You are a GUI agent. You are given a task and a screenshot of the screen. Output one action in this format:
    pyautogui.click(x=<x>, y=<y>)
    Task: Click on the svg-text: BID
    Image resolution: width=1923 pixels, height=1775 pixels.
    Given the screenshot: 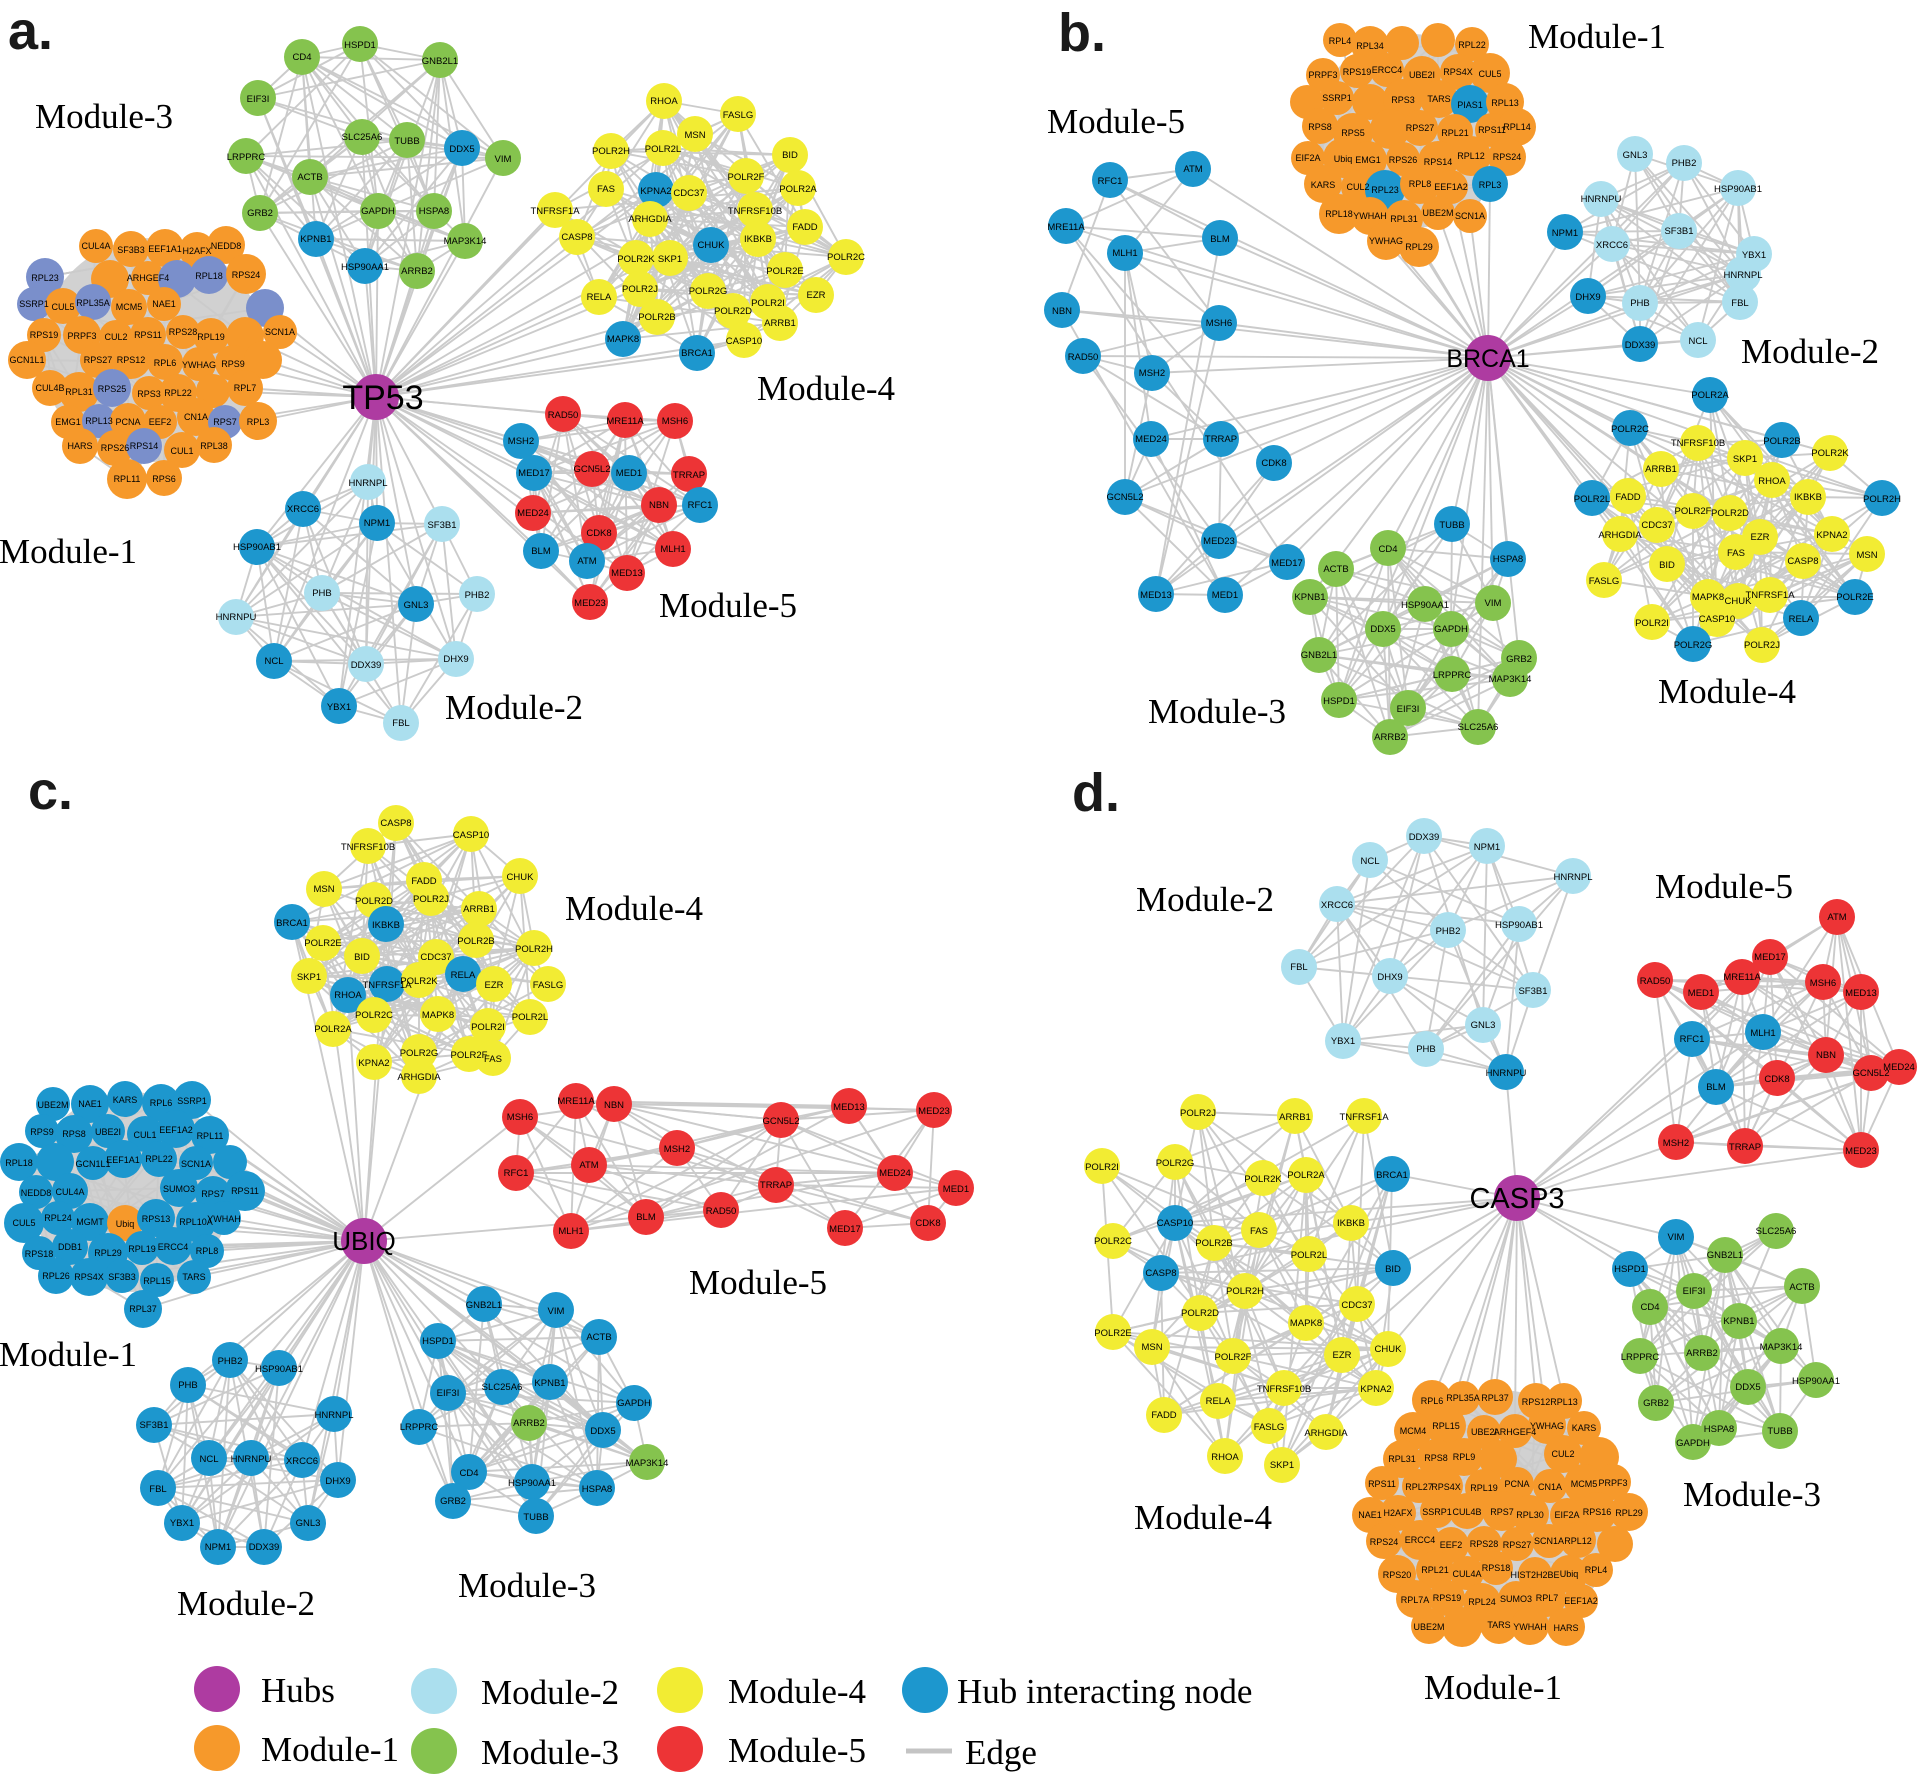 What is the action you would take?
    pyautogui.click(x=1667, y=565)
    